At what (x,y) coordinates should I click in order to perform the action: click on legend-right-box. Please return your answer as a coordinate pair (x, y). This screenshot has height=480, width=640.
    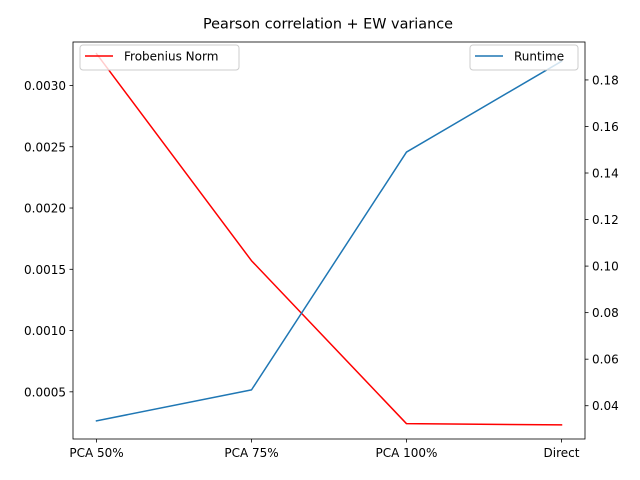
    Looking at the image, I should click on (524, 57).